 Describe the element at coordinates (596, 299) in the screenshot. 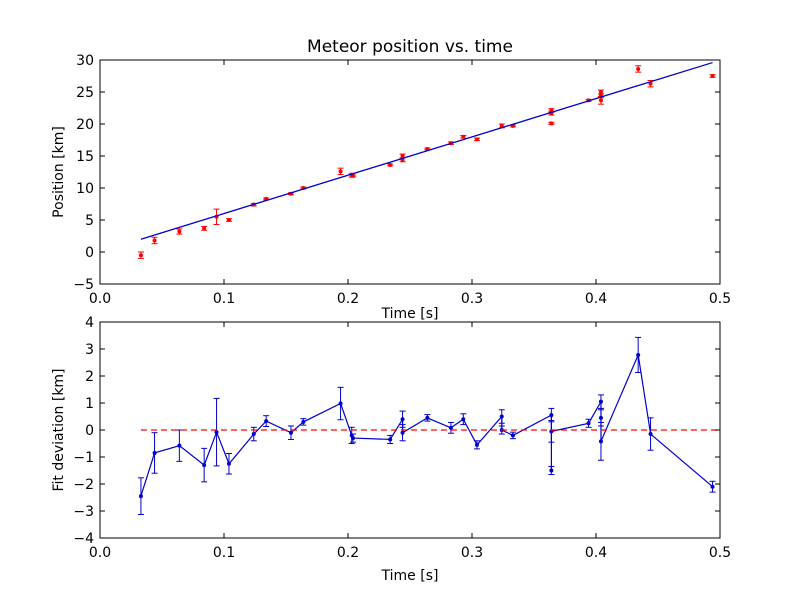

I see `position-xtick-label: 0.4` at that location.